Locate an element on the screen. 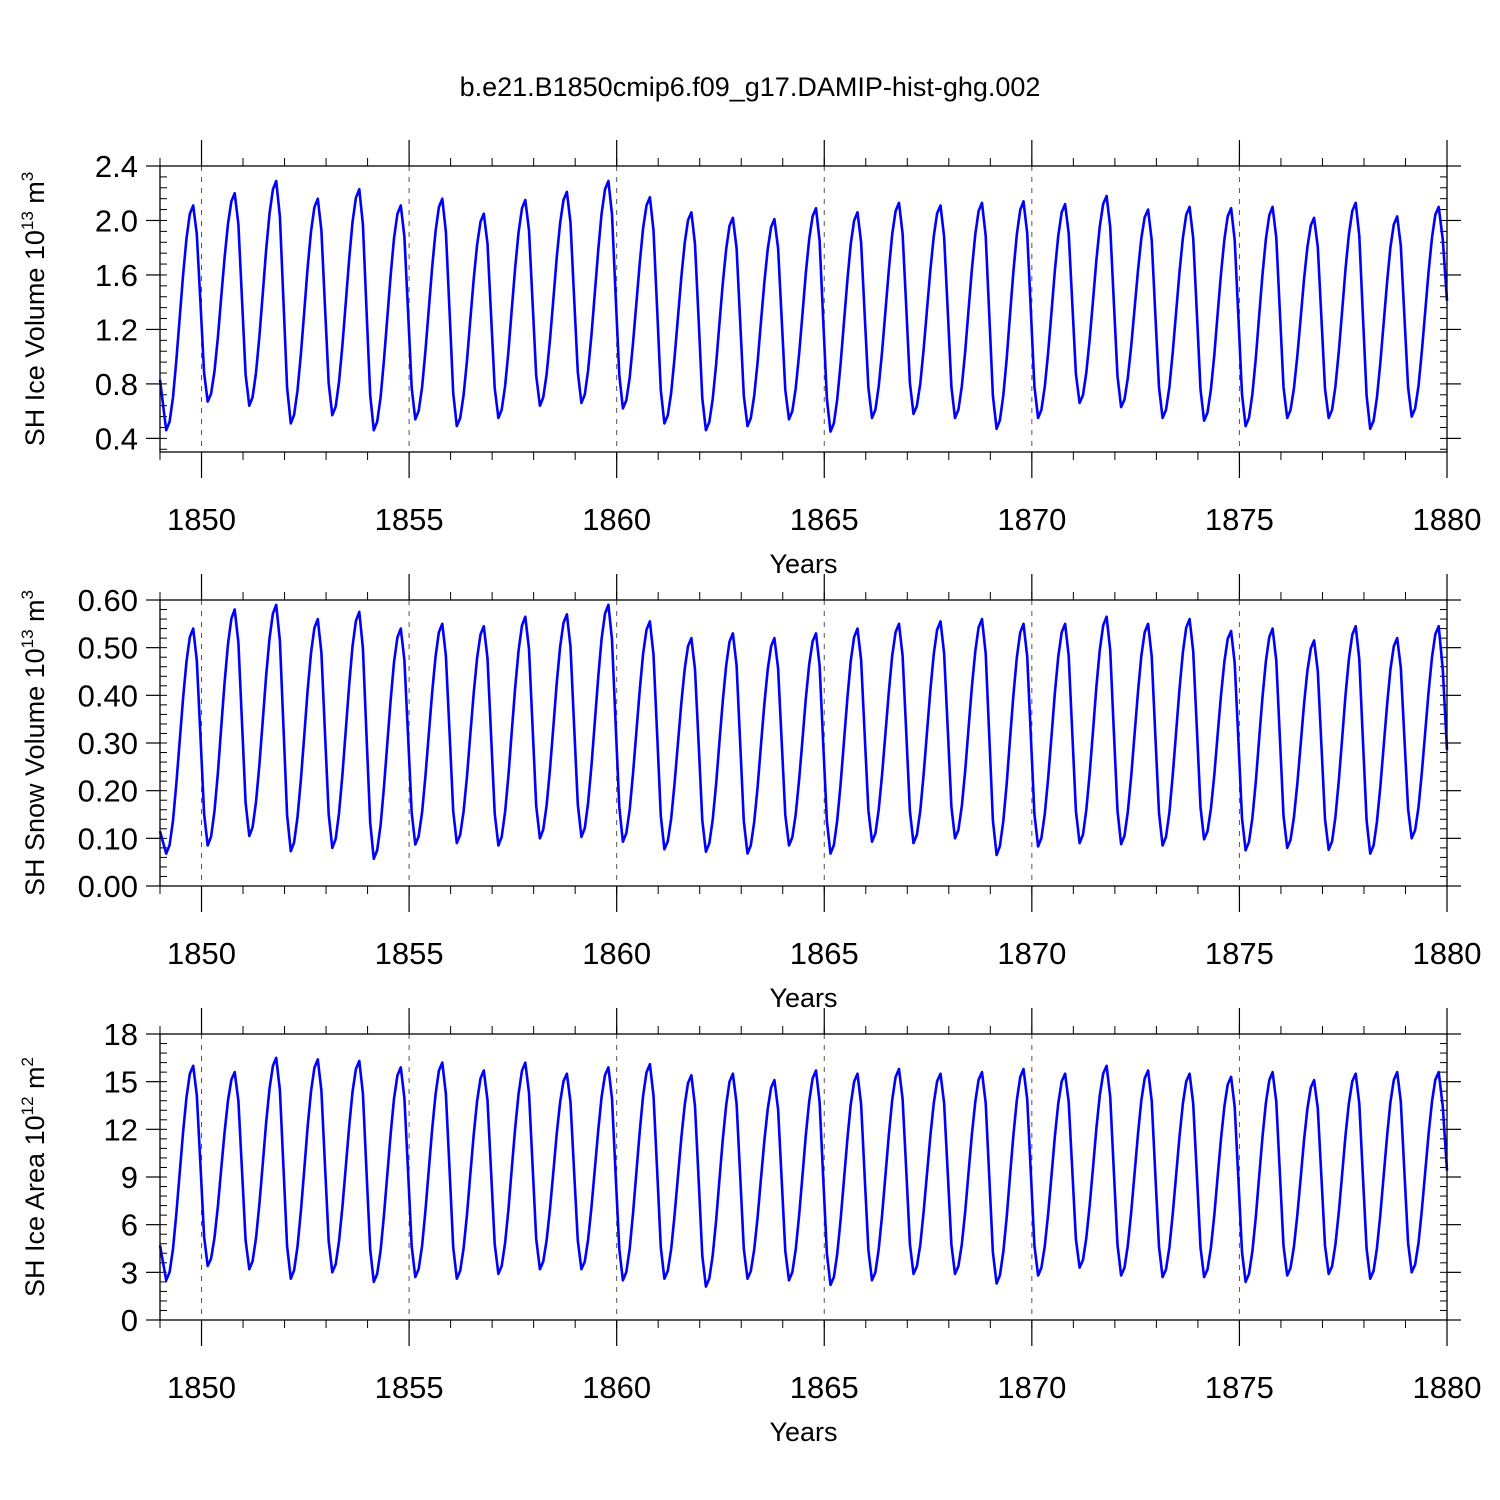  y-tick-label: 0.20 is located at coordinates (108, 791).